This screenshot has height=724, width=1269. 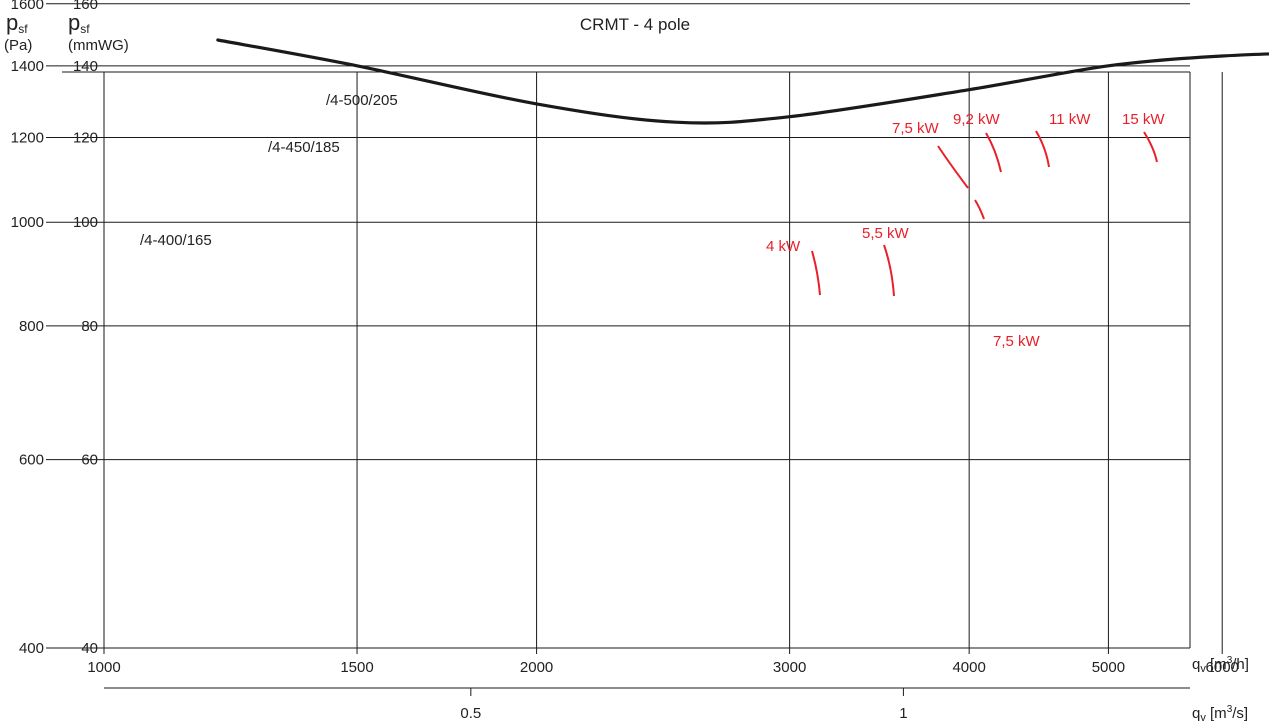 I want to click on motor-power-label: 4 kW, so click(x=783, y=246).